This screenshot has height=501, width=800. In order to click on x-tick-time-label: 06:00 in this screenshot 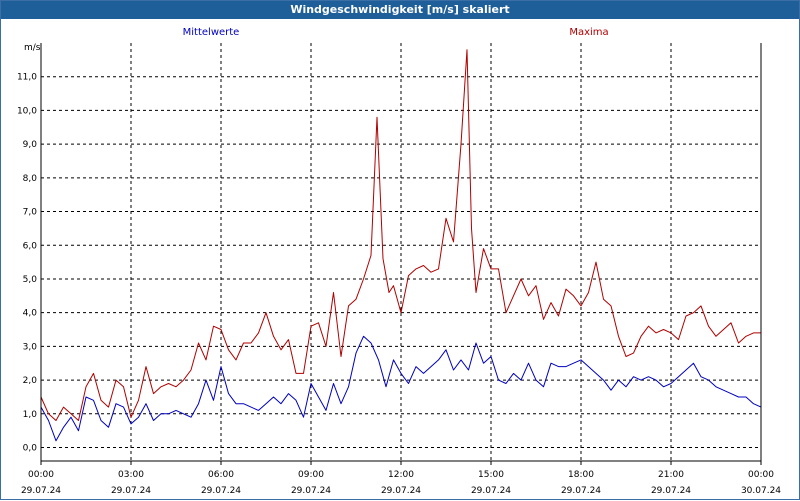, I will do `click(221, 475)`.